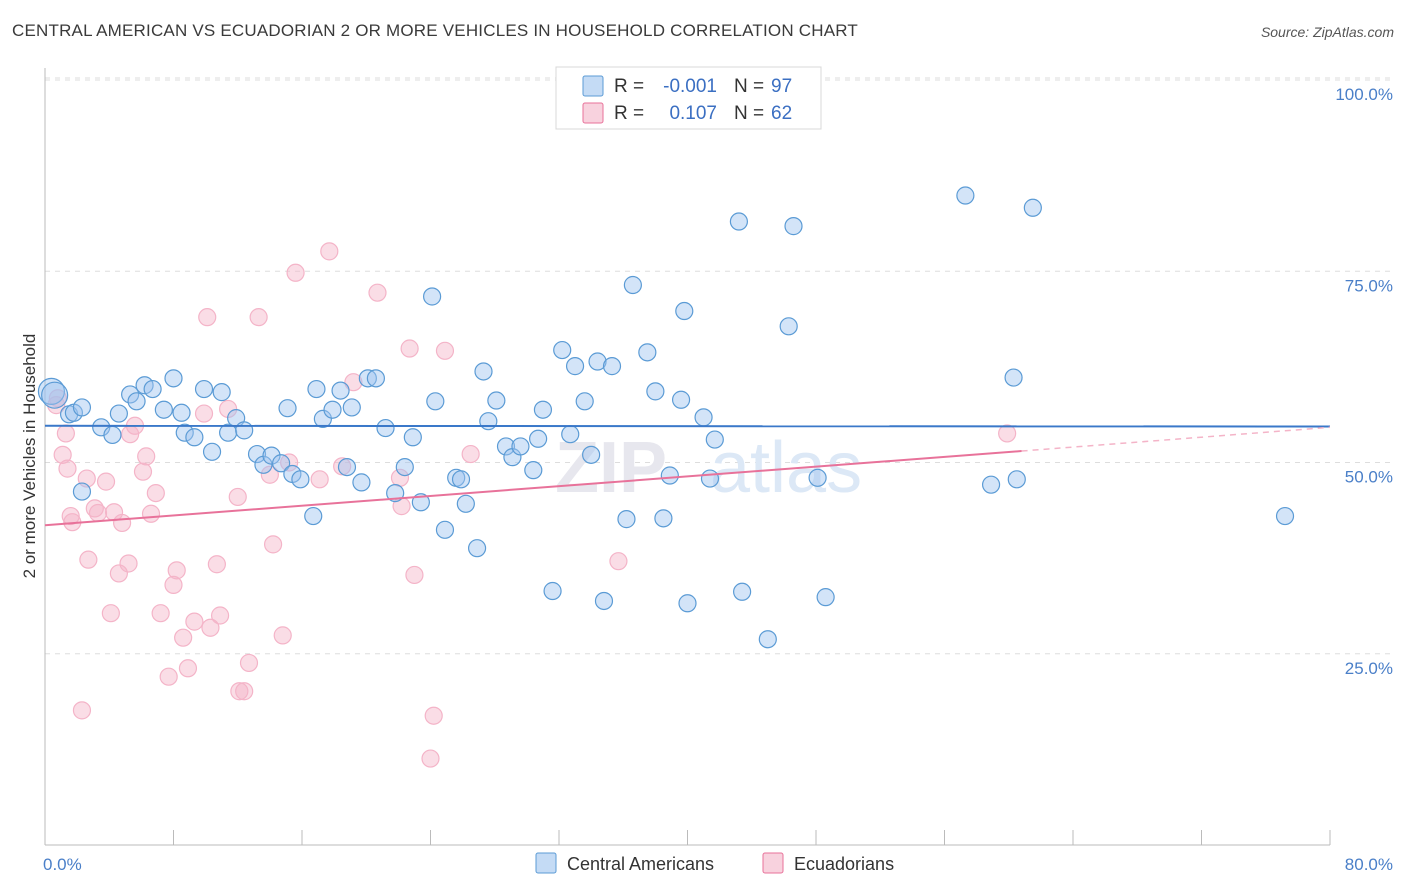 The width and height of the screenshot is (1406, 892). I want to click on y-tick-label: 25.0%, so click(1369, 668).